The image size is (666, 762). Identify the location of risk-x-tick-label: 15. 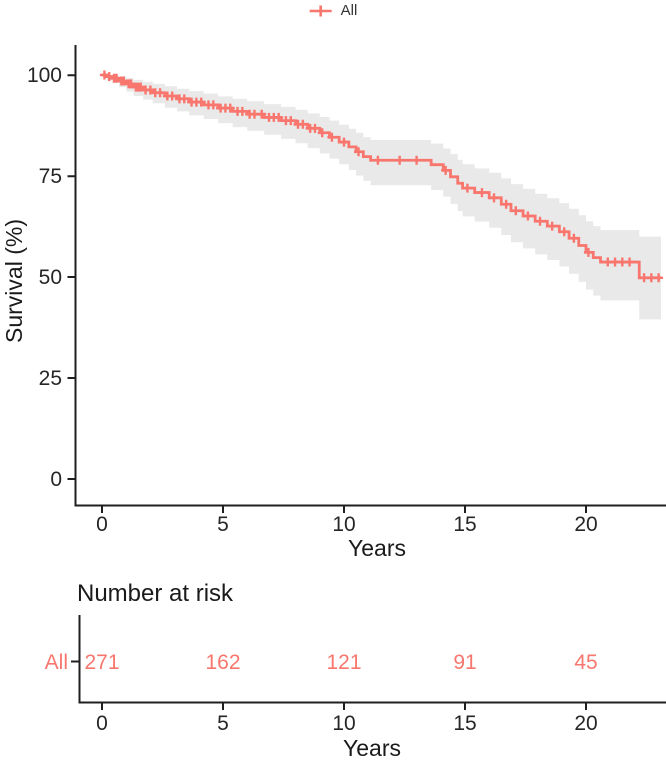
(464, 723).